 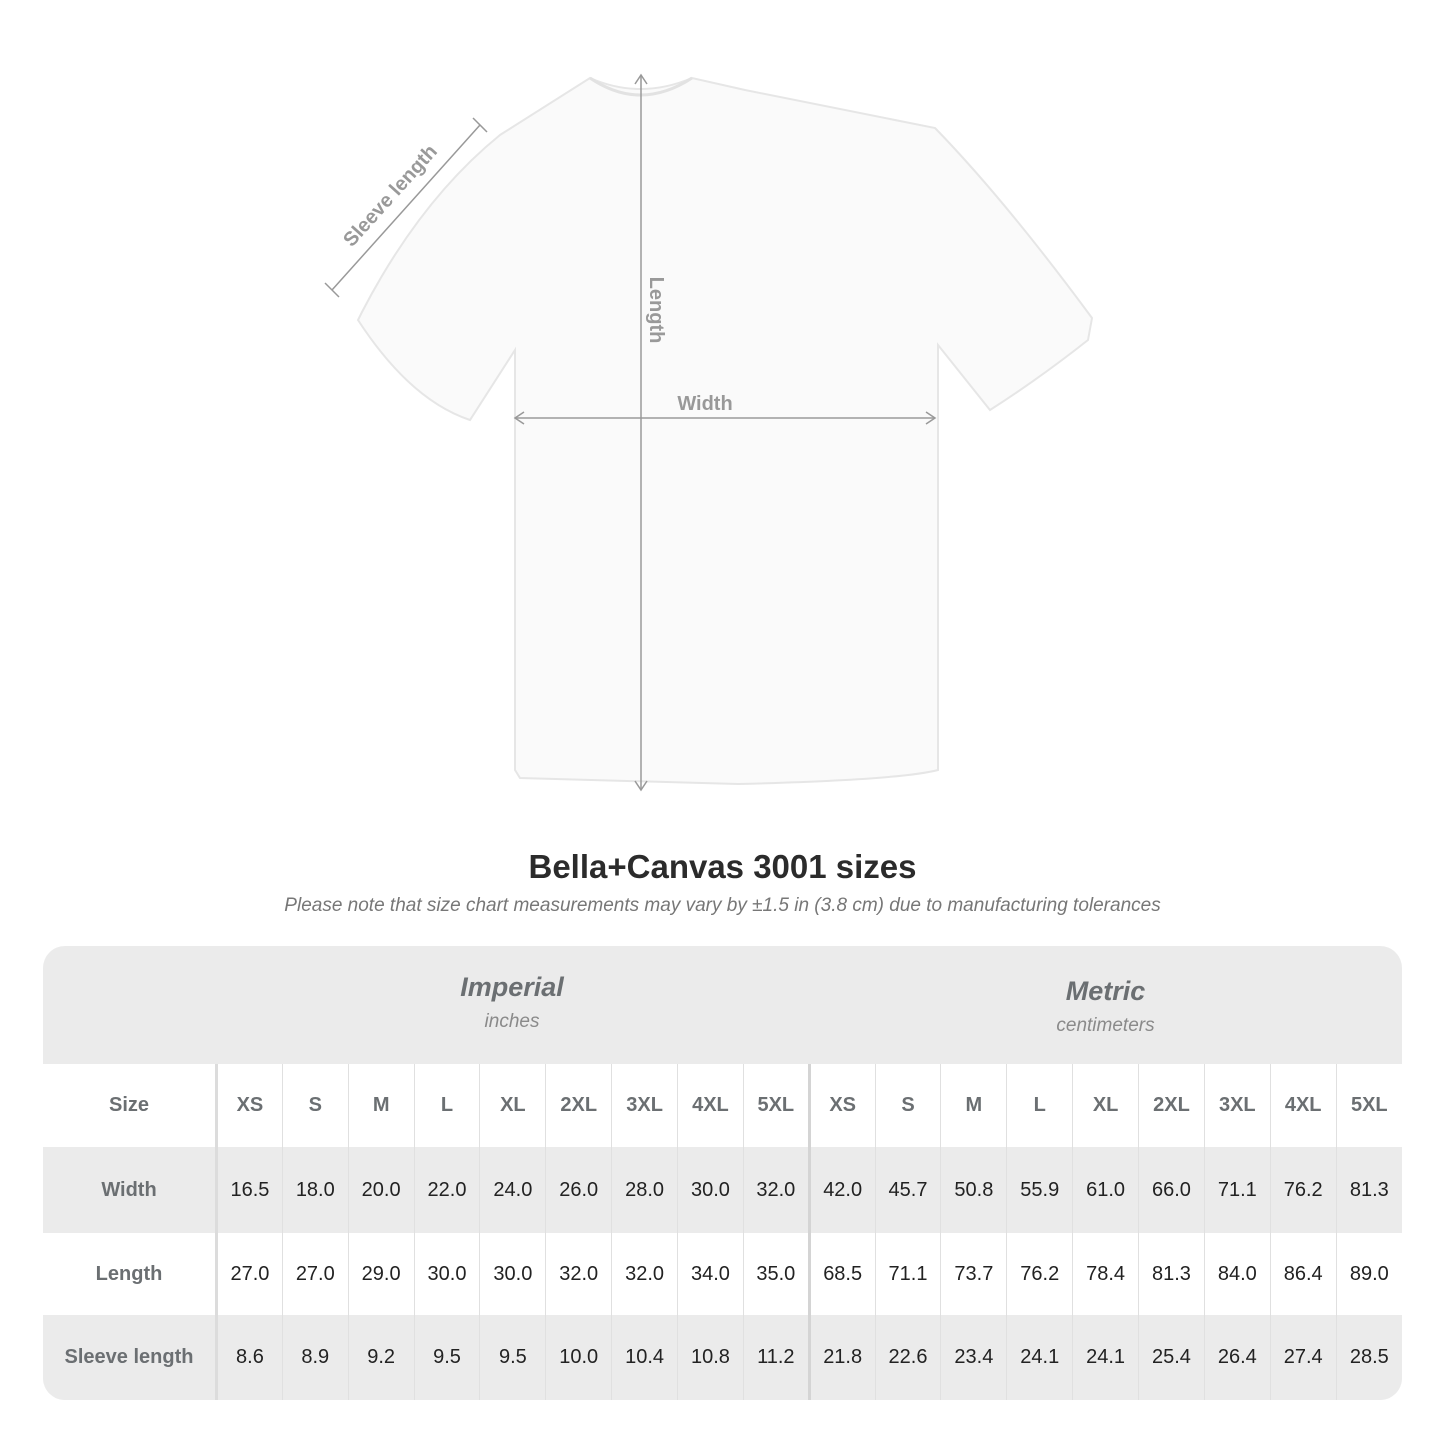 I want to click on metric-value: 84.0, so click(x=1237, y=1274).